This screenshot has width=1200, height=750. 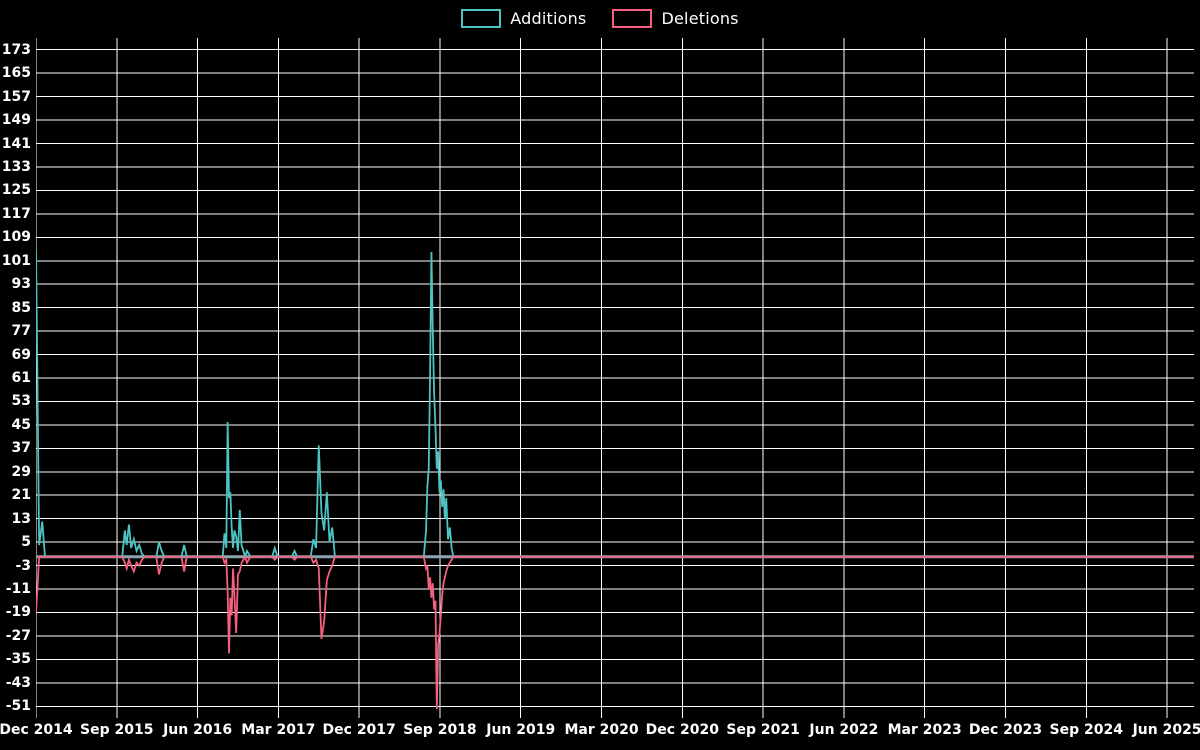 What do you see at coordinates (1005, 730) in the screenshot?
I see `x-axis-tick-label: Dec 2023` at bounding box center [1005, 730].